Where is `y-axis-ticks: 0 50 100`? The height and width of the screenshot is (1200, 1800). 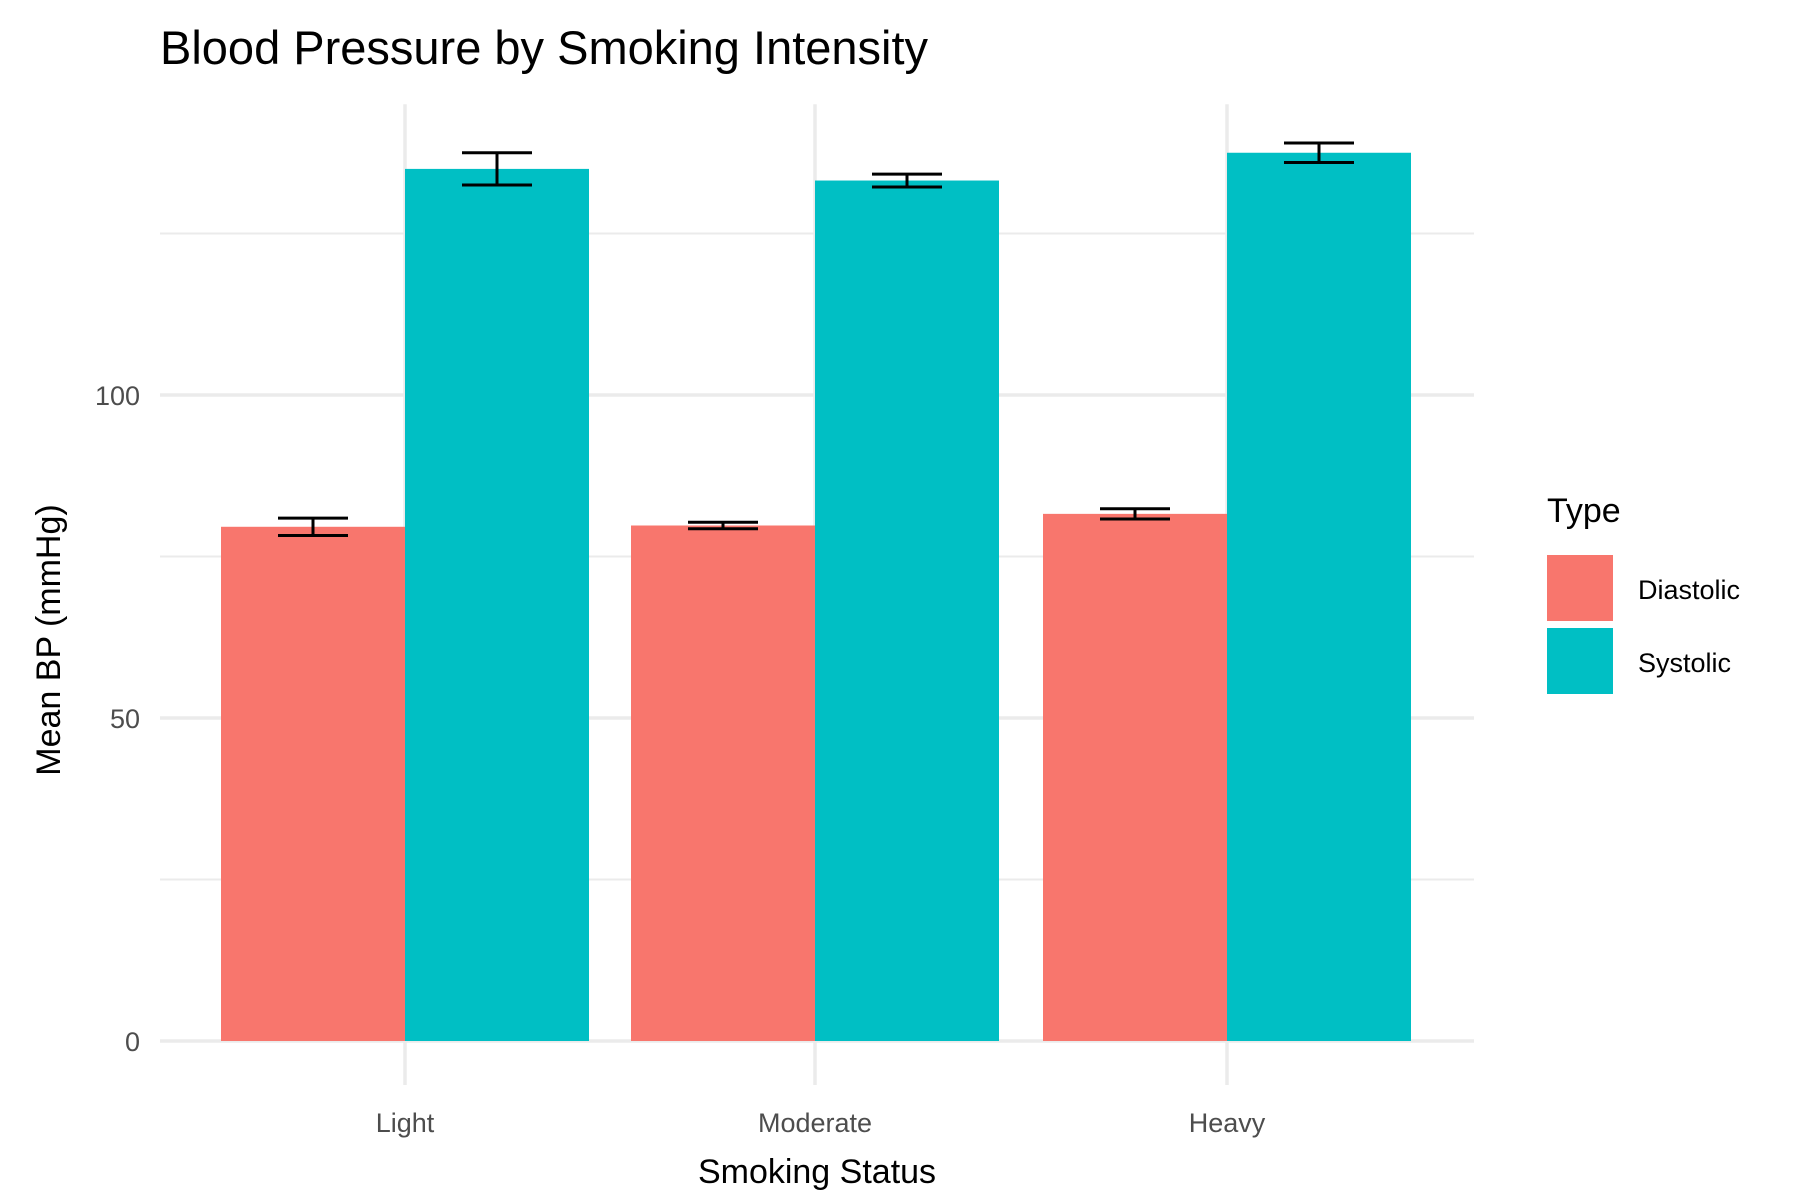 y-axis-ticks: 0 50 100 is located at coordinates (117, 719).